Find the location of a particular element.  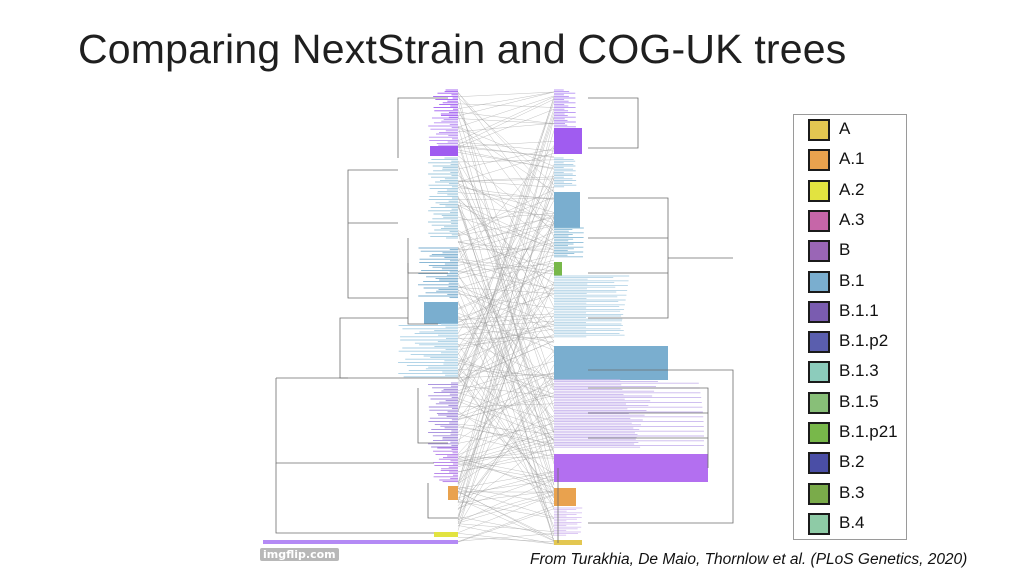

legend-item: B.1.3 is located at coordinates (857, 372).